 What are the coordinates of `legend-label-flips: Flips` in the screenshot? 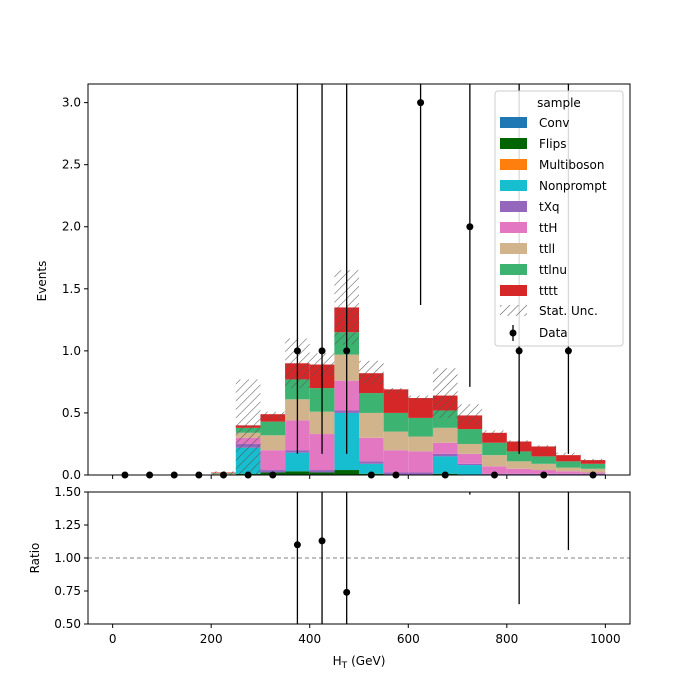 It's located at (552, 144).